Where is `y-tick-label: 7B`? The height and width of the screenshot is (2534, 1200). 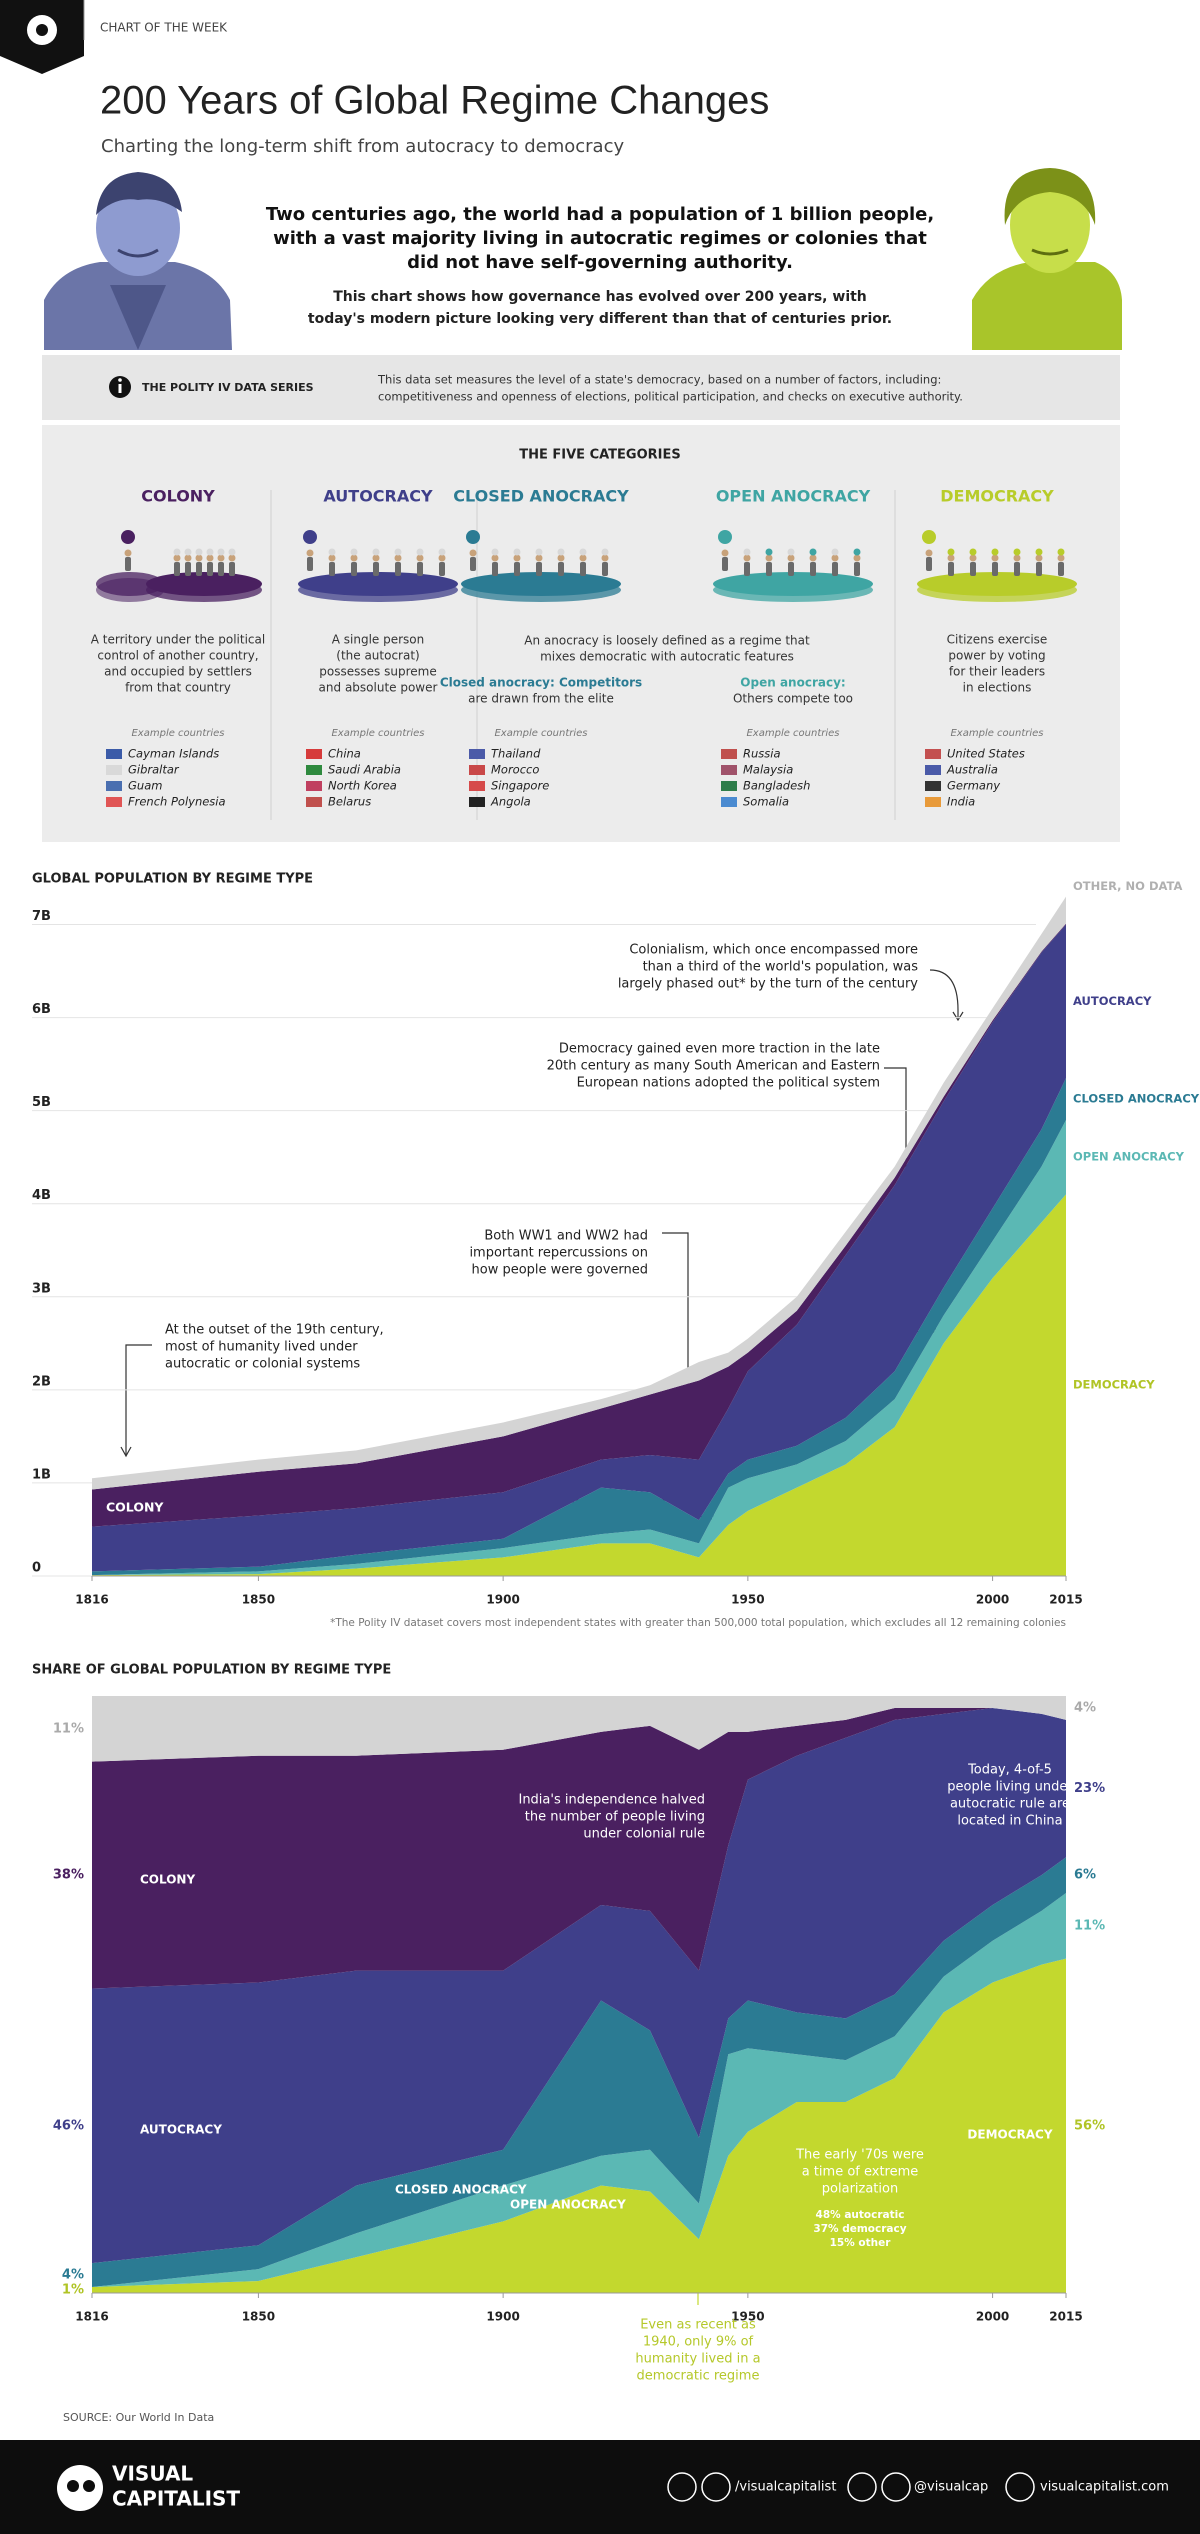 y-tick-label: 7B is located at coordinates (41, 916).